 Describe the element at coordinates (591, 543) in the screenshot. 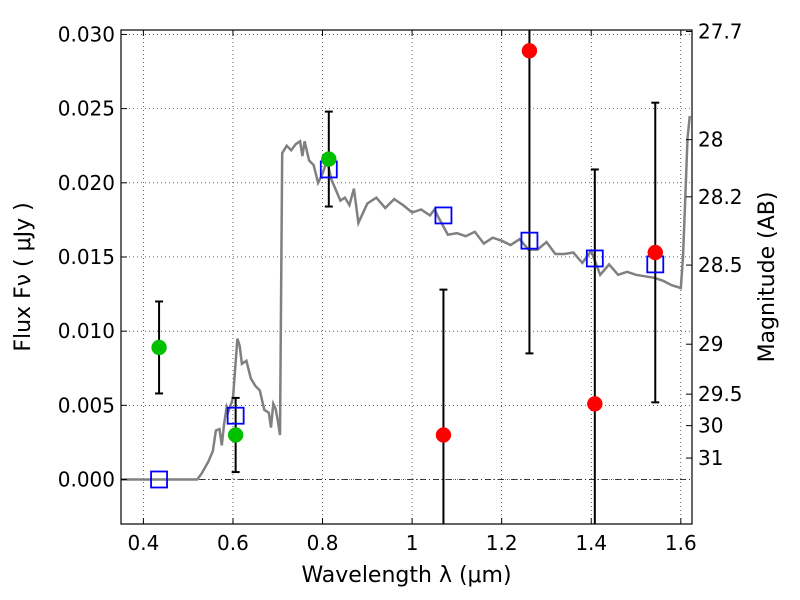

I see `x-tick-label: 1.4` at that location.